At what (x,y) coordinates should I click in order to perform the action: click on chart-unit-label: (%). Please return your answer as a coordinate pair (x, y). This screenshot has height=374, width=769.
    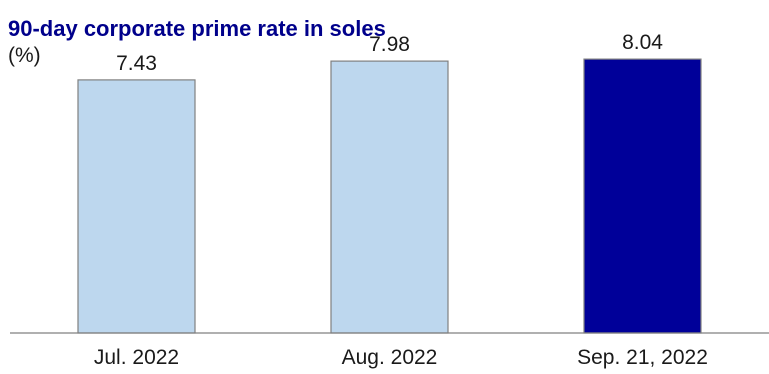
    Looking at the image, I should click on (24, 55).